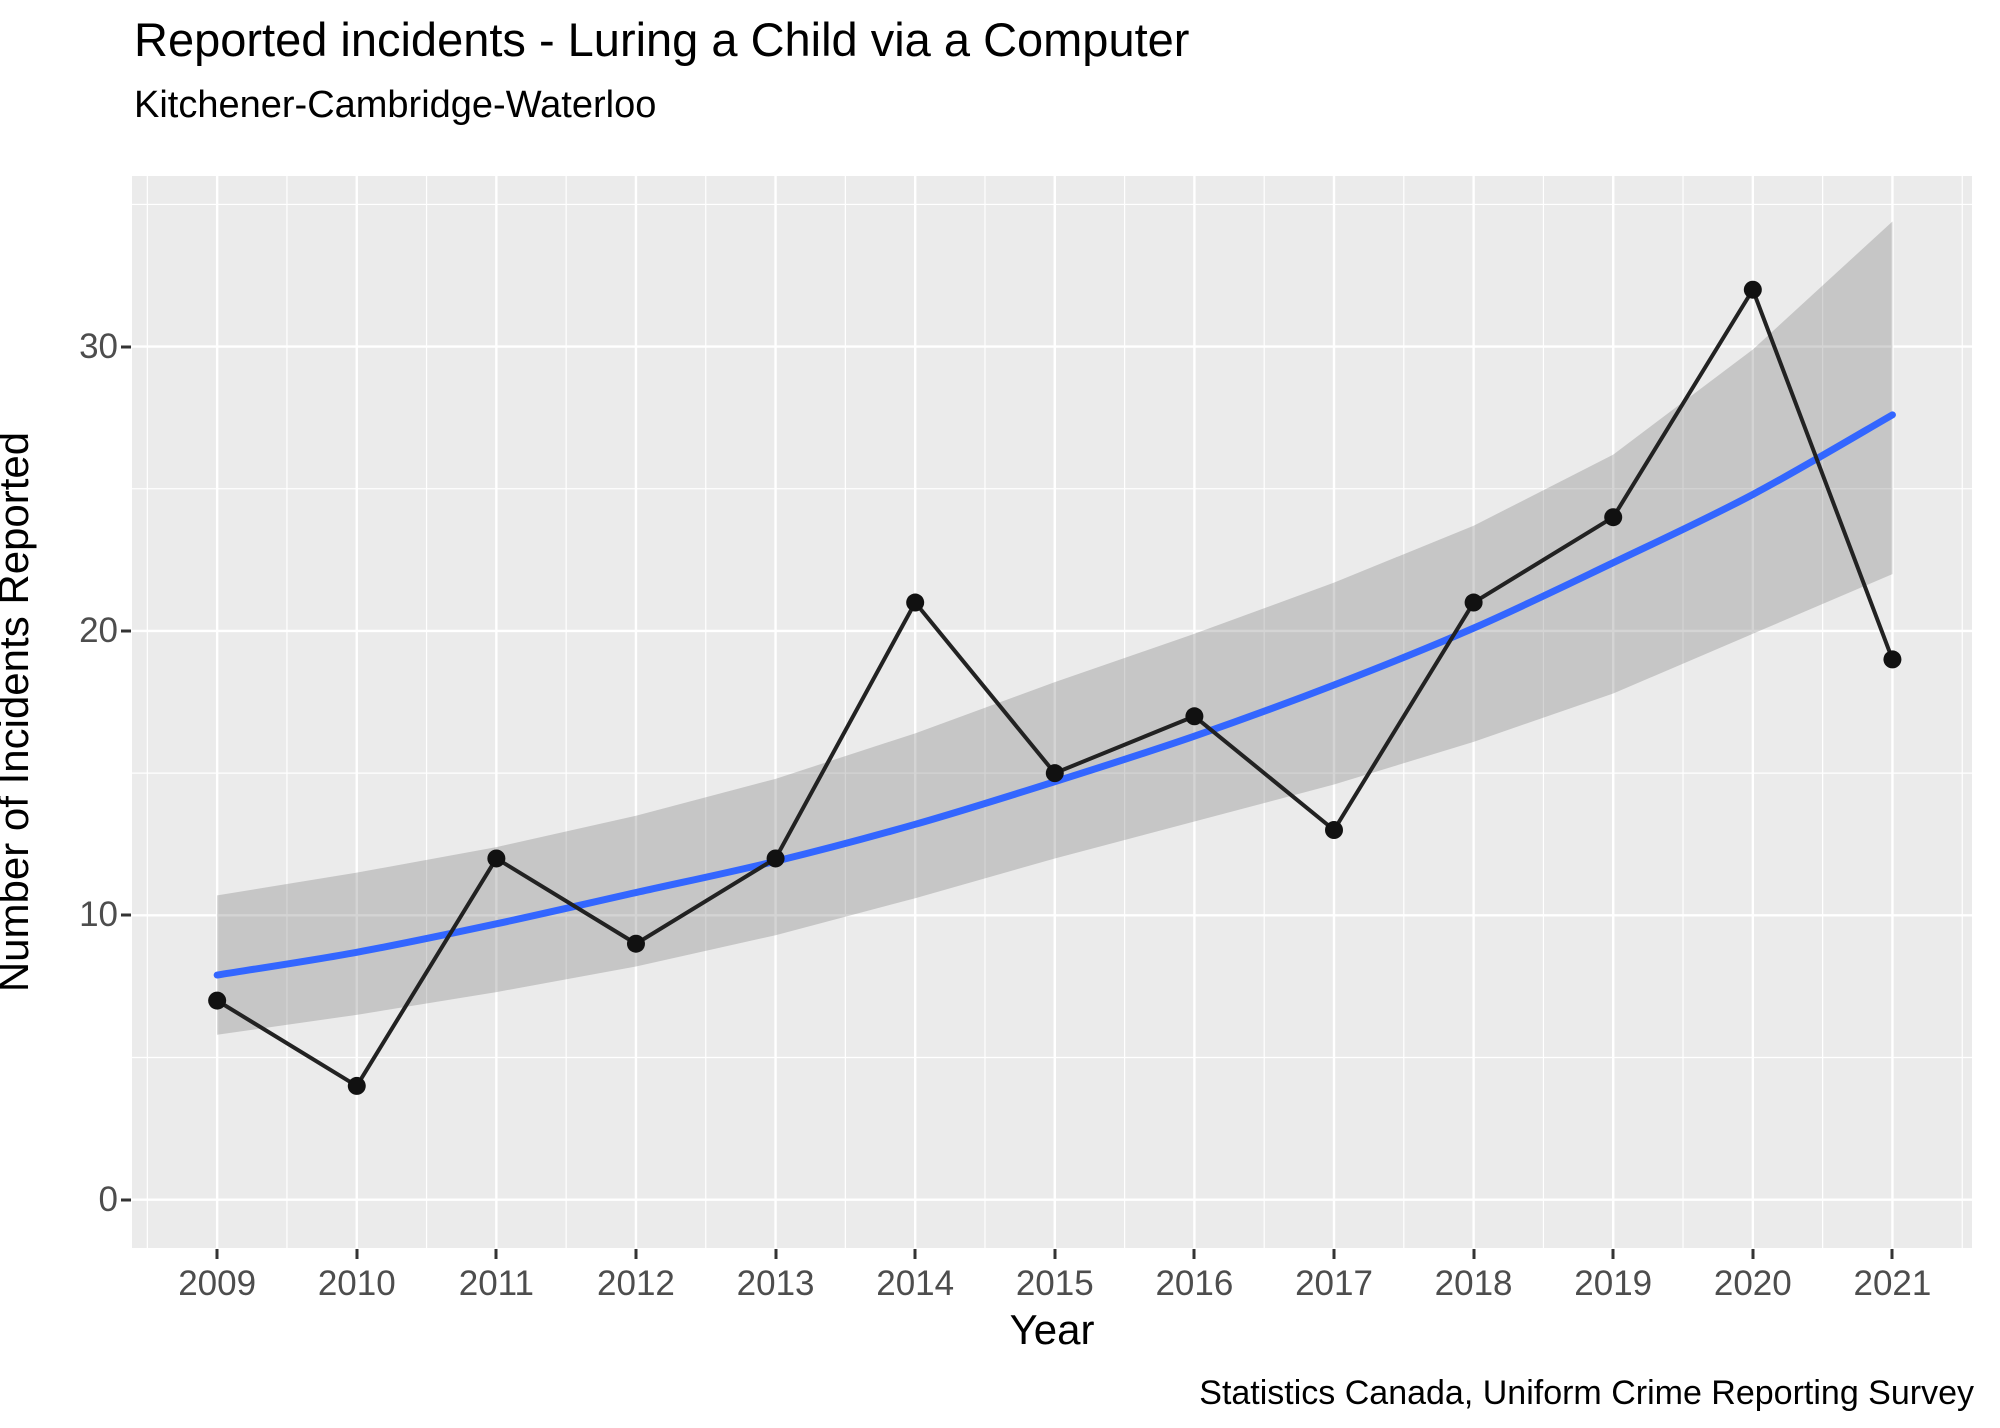 The width and height of the screenshot is (2000, 1428). Describe the element at coordinates (496, 1283) in the screenshot. I see `x-tick-label: 2011` at that location.